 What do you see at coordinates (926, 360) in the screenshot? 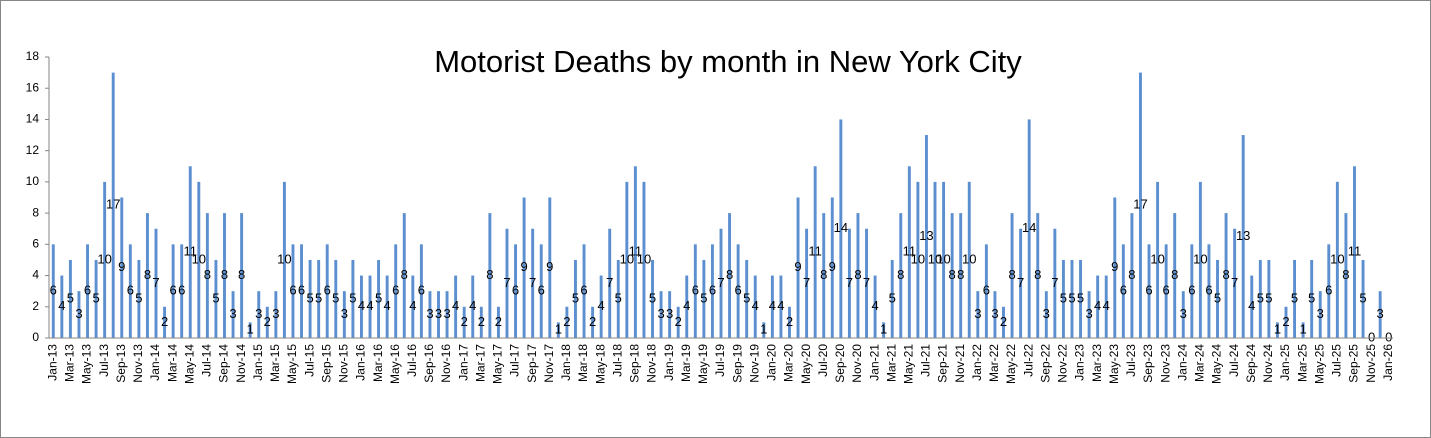
I see `x-tick-label: Jul-21` at bounding box center [926, 360].